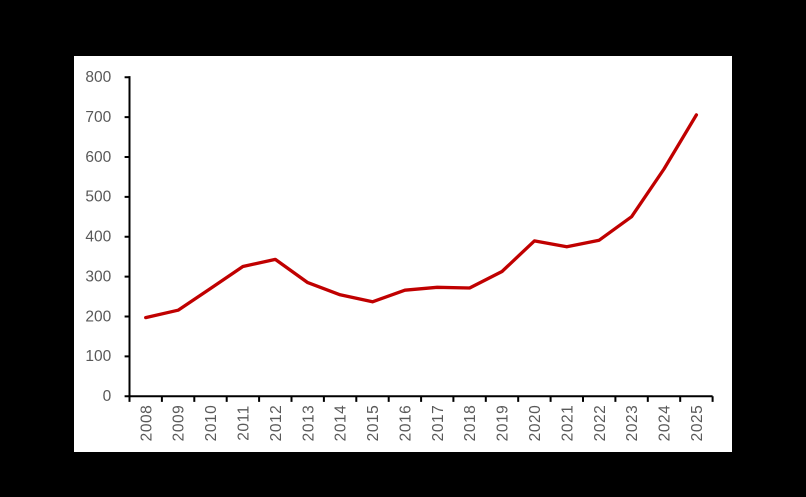 The image size is (806, 497). Describe the element at coordinates (98, 356) in the screenshot. I see `svg-text: 100` at that location.